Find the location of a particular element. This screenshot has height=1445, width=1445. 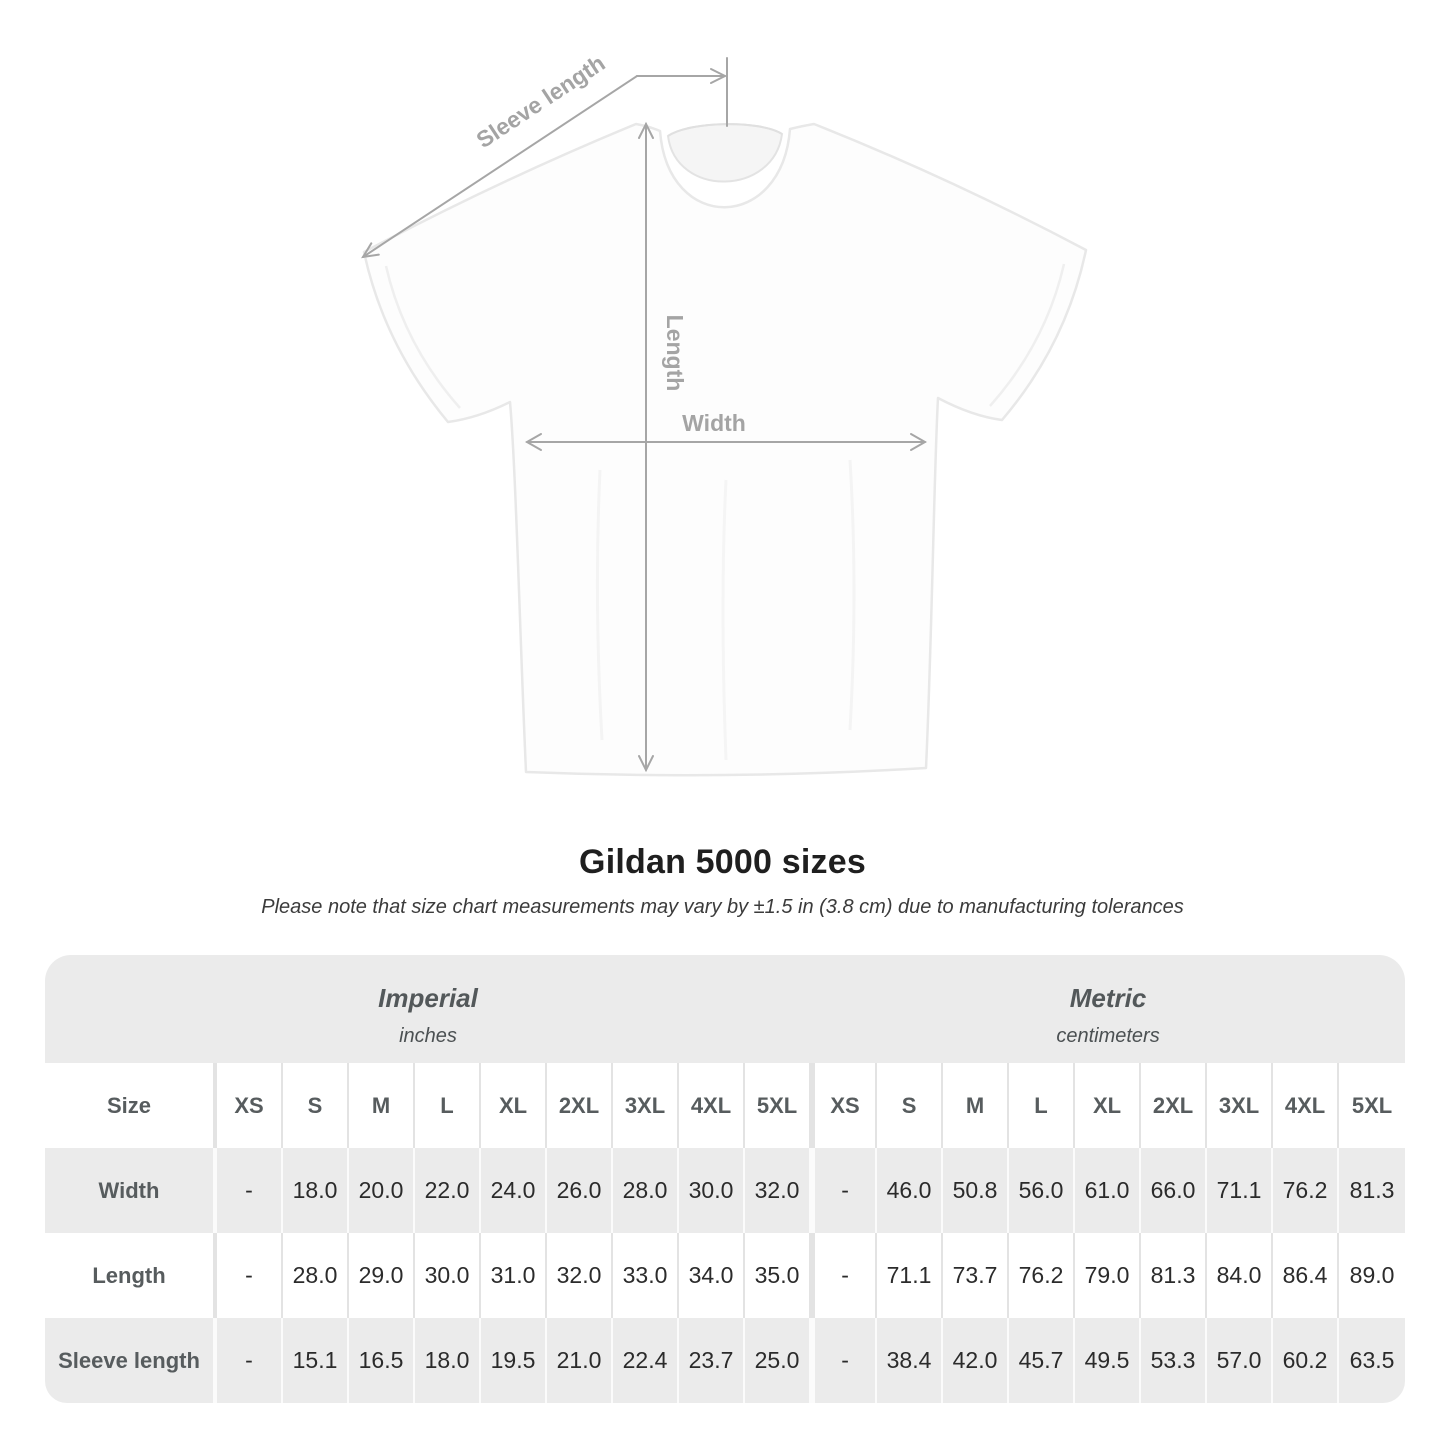

unit-header-imperial: Imperial inches is located at coordinates (428, 1009).